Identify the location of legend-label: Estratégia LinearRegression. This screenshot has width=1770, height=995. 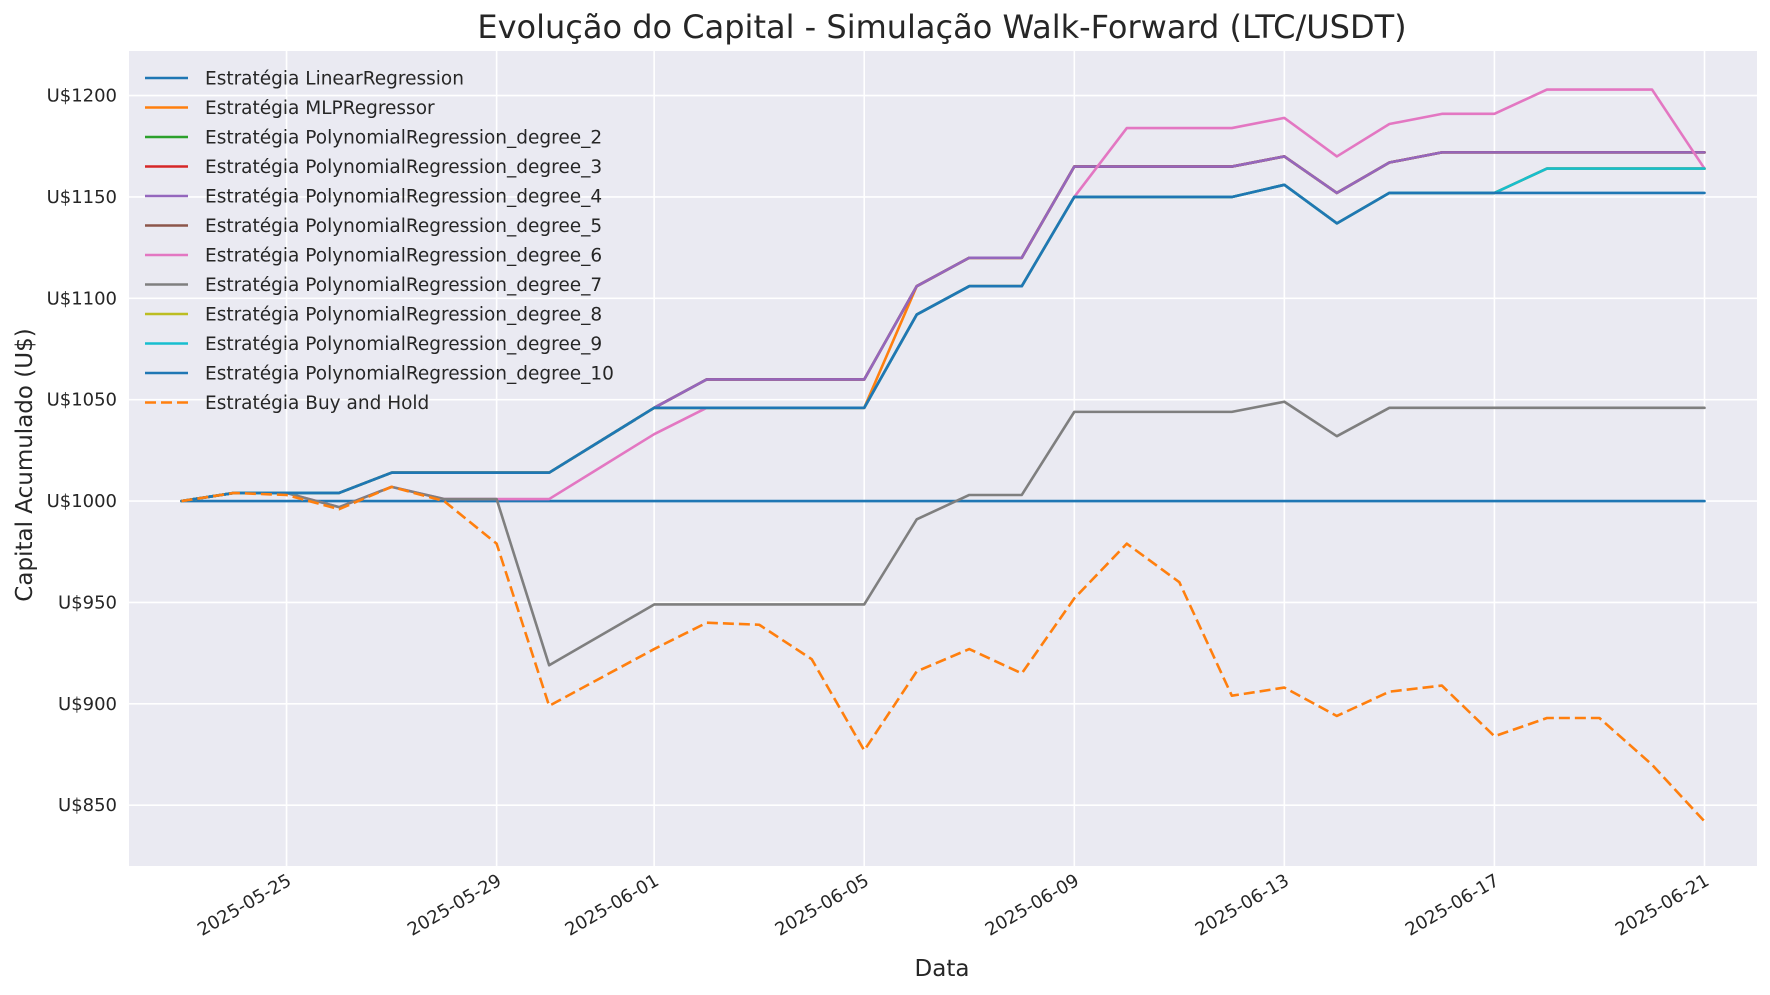
(334, 79).